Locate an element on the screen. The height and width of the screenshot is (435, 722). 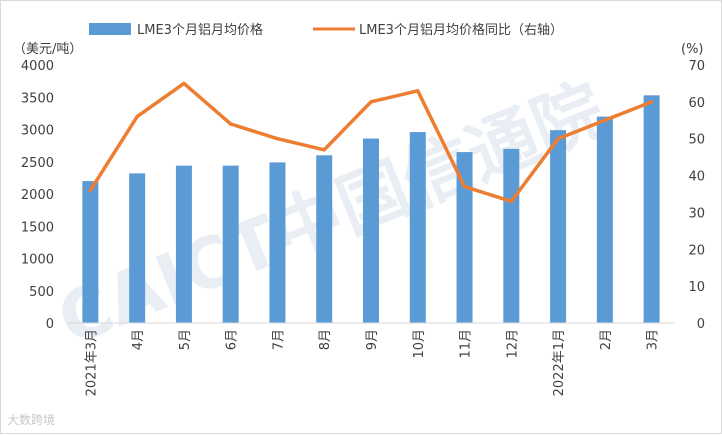
legend-bar-label: LME3个月铝月均价格 is located at coordinates (200, 30).